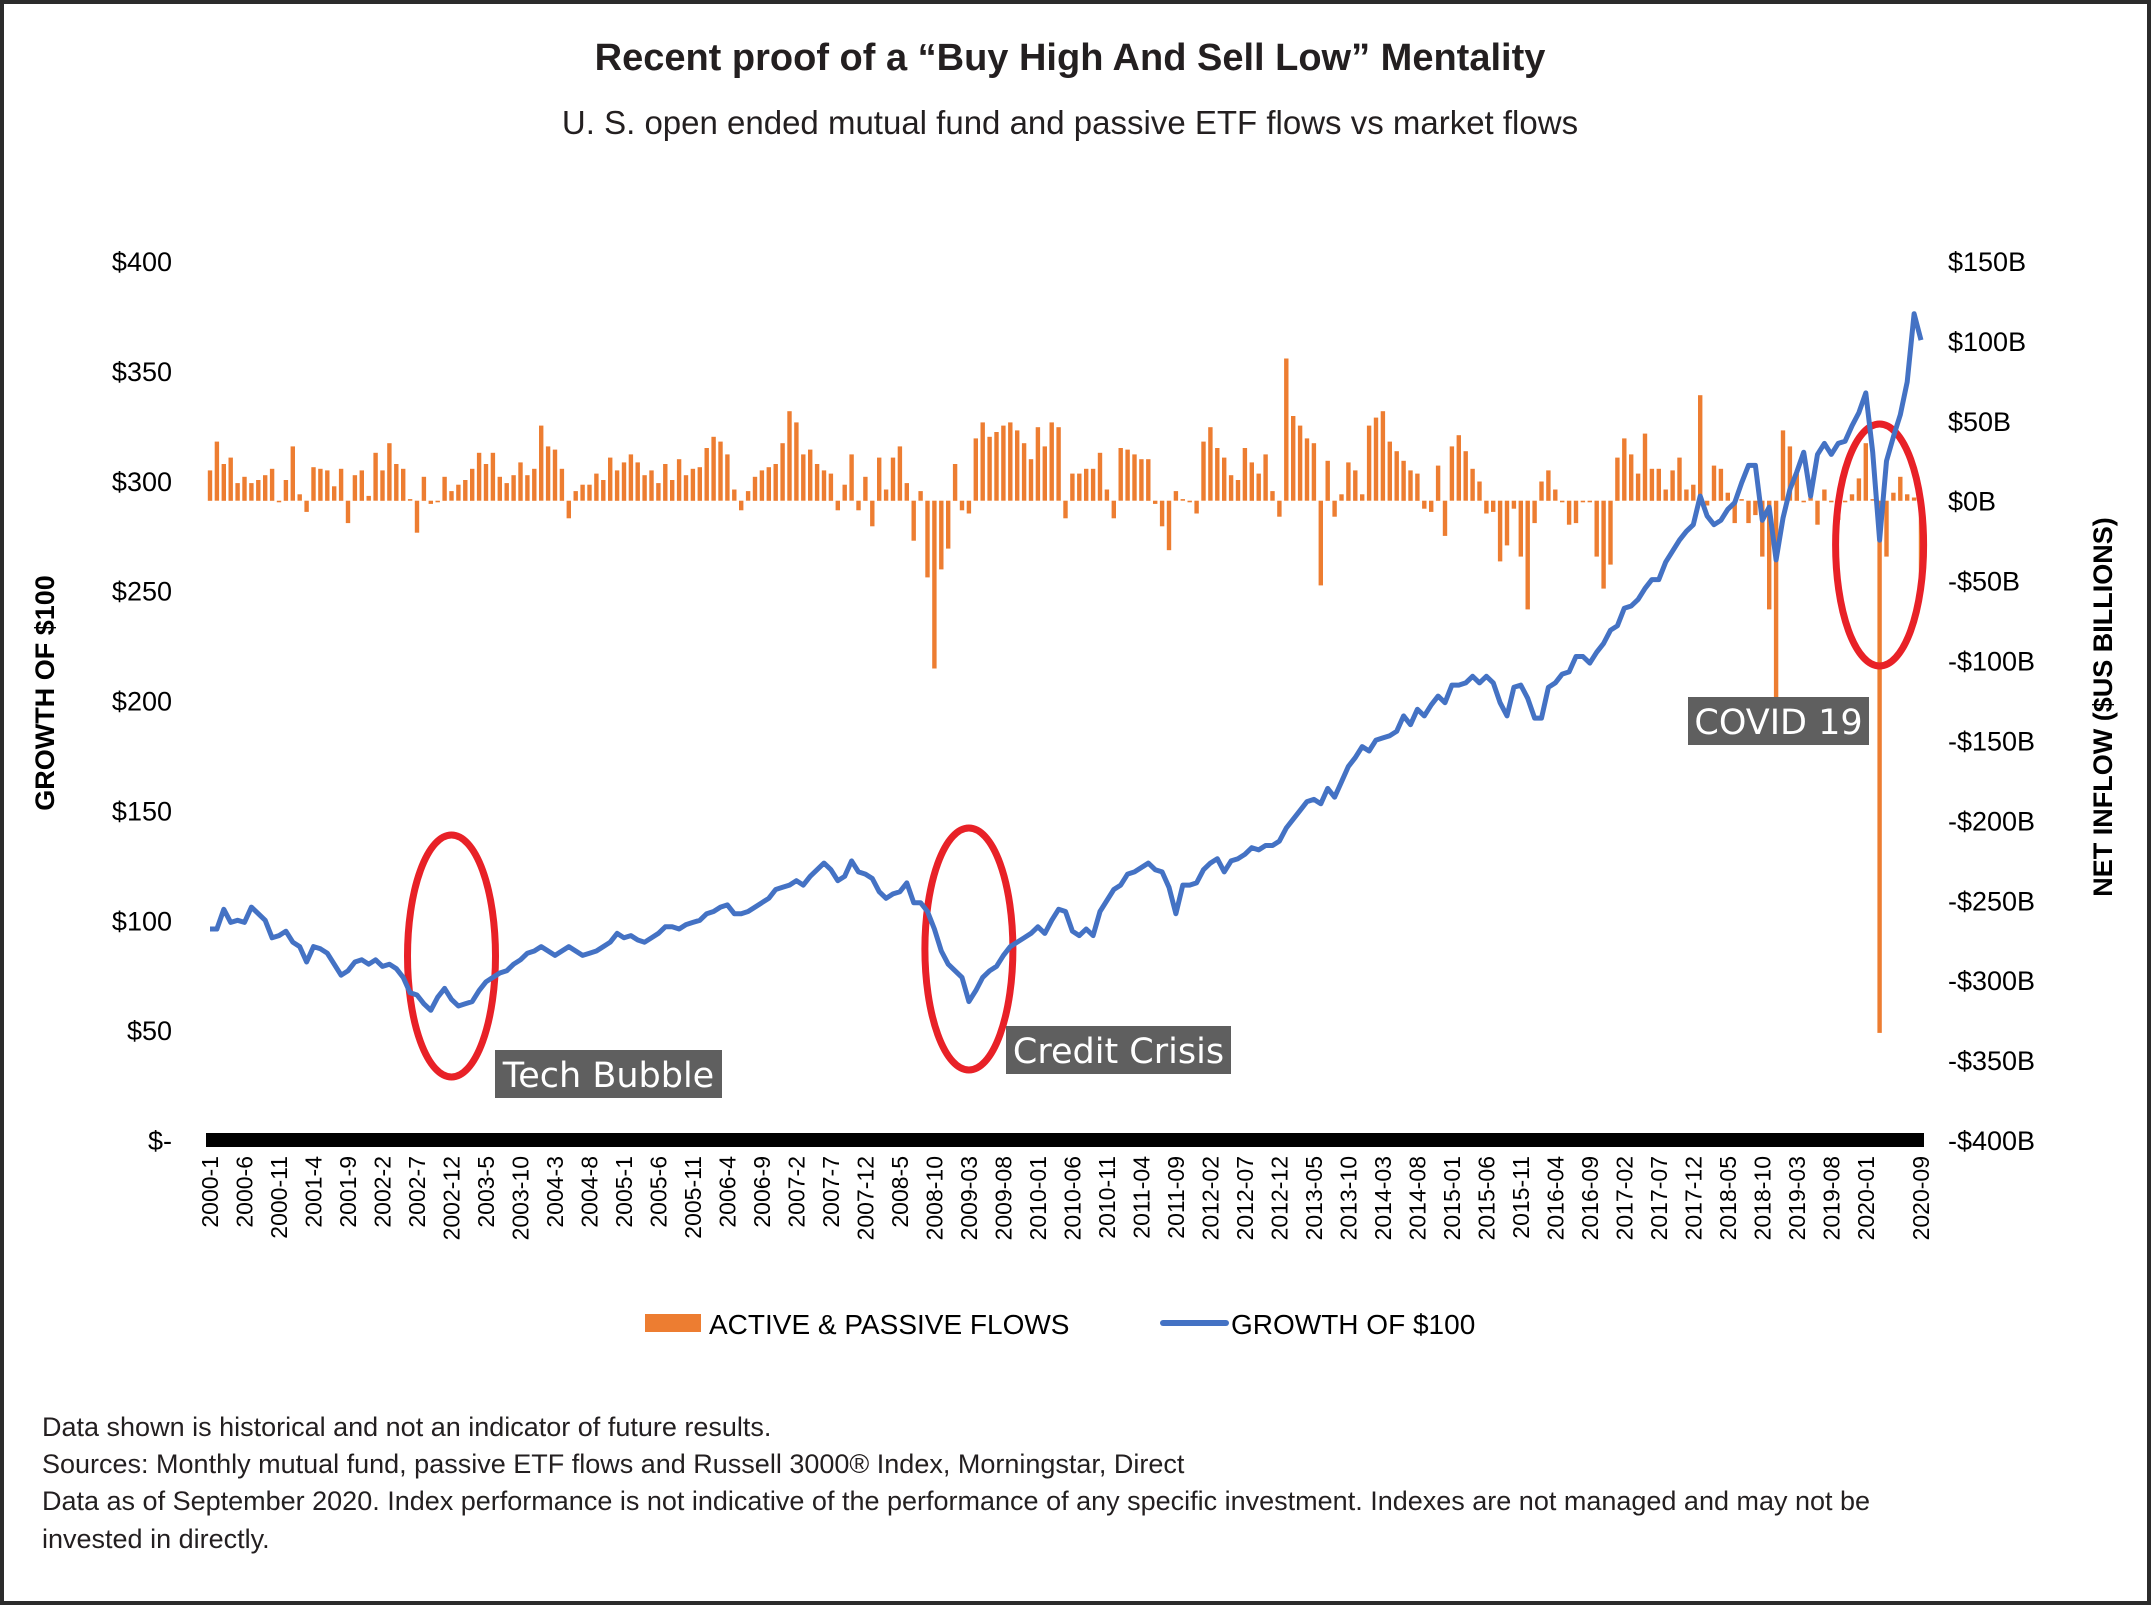  What do you see at coordinates (142, 811) in the screenshot?
I see `left-tick-label: $150` at bounding box center [142, 811].